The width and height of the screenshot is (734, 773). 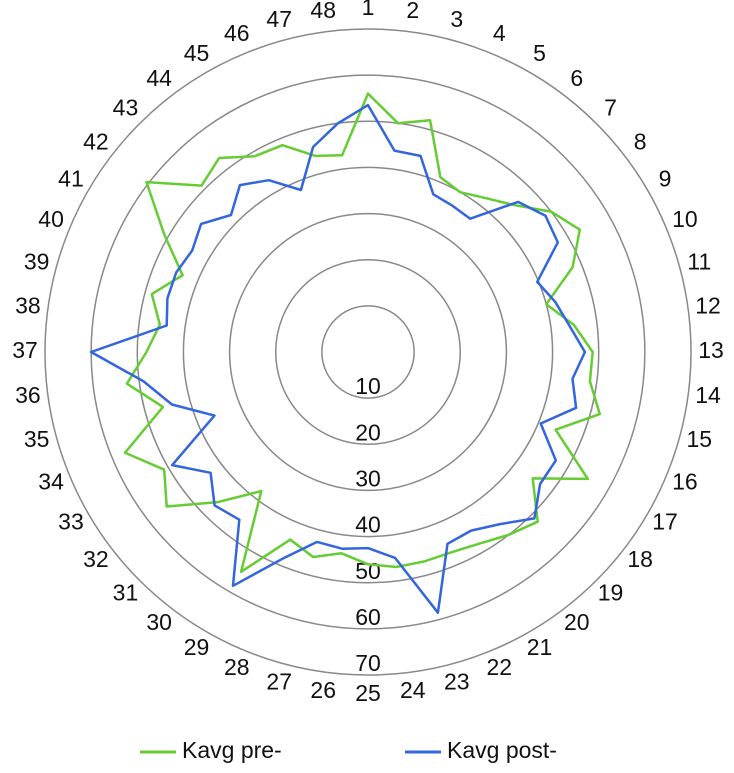 I want to click on category-label: 42, so click(x=96, y=141).